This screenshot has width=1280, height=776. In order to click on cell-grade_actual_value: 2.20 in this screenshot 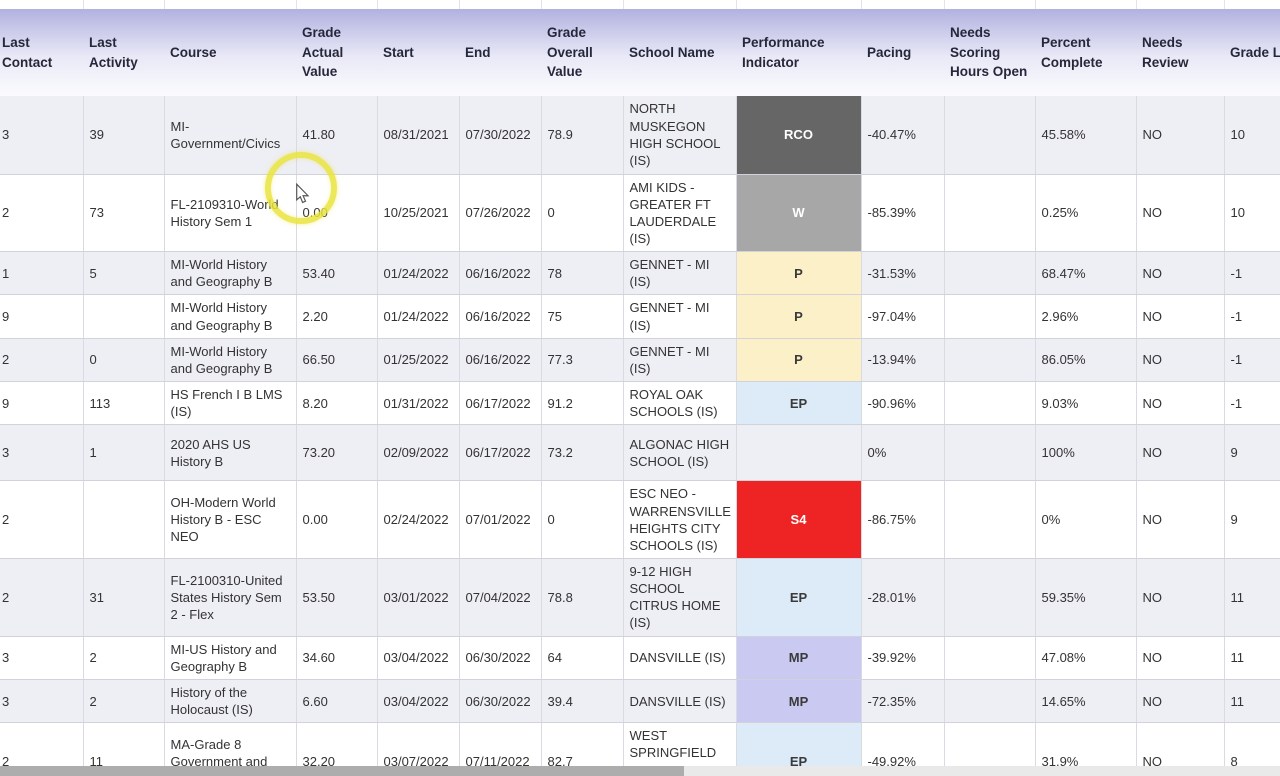, I will do `click(337, 316)`.